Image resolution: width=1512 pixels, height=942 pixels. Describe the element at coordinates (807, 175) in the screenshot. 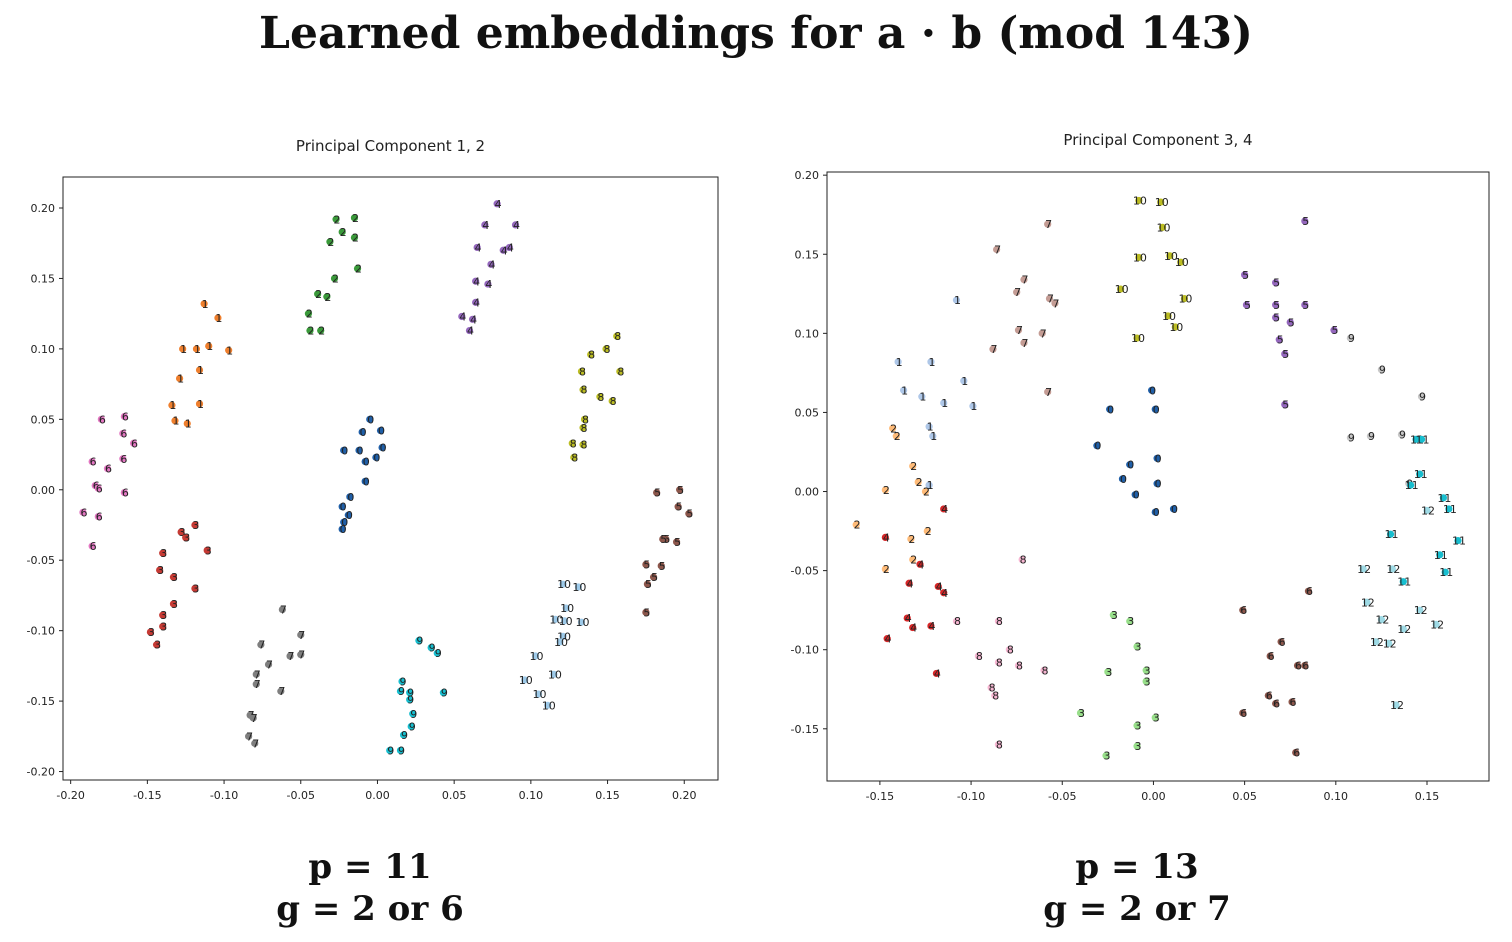

I see `pc34-y-tick-label: 0.20` at that location.